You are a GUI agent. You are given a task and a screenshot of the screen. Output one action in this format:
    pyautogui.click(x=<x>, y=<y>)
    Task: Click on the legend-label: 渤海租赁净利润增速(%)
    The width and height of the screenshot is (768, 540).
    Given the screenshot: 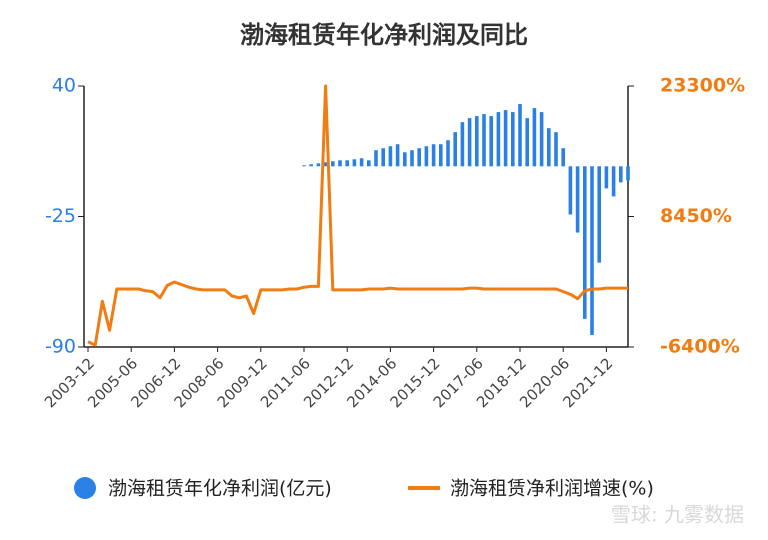 What is the action you would take?
    pyautogui.click(x=552, y=489)
    